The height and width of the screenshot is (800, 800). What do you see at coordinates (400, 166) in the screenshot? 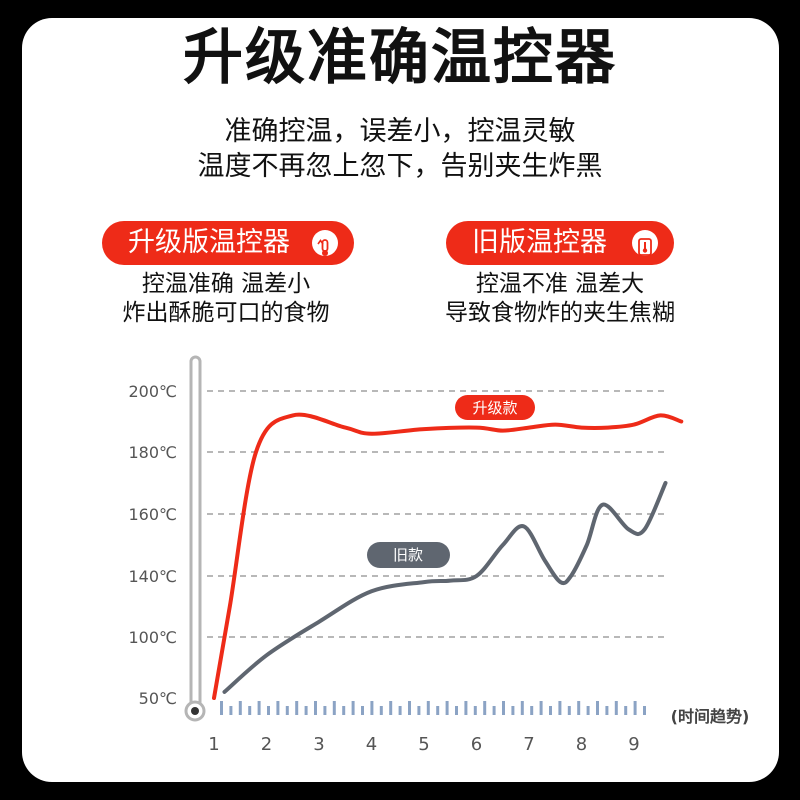
I see `subtitle-line-2: 温度不再忽上忽下，告别夹生炸黑` at bounding box center [400, 166].